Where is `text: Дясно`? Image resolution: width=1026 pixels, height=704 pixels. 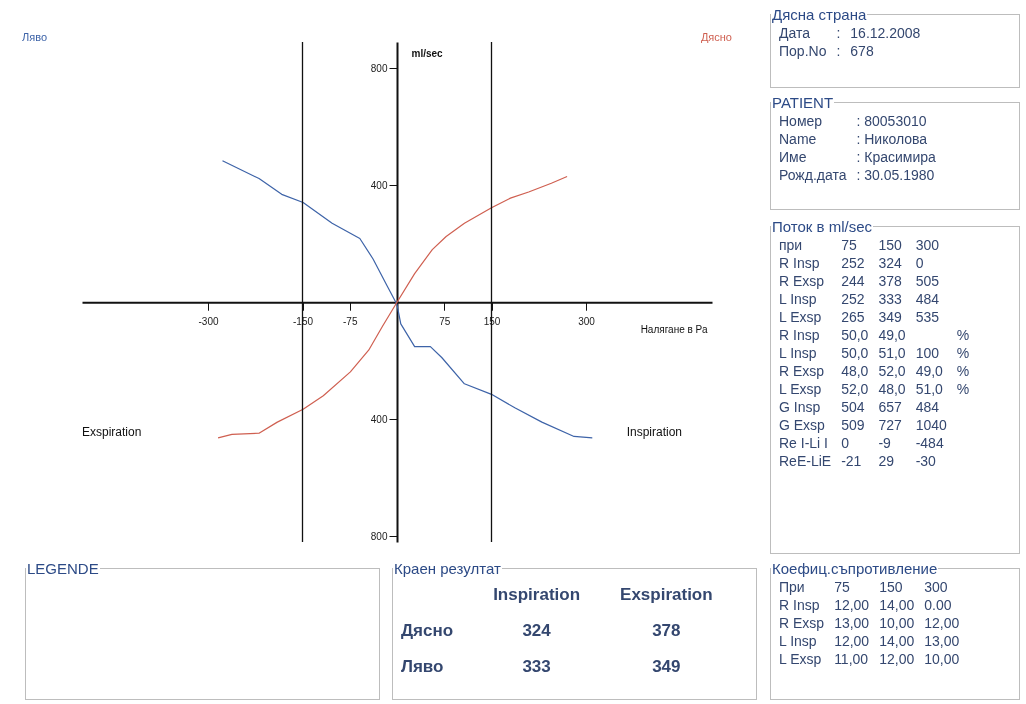
text: Дясно is located at coordinates (716, 37).